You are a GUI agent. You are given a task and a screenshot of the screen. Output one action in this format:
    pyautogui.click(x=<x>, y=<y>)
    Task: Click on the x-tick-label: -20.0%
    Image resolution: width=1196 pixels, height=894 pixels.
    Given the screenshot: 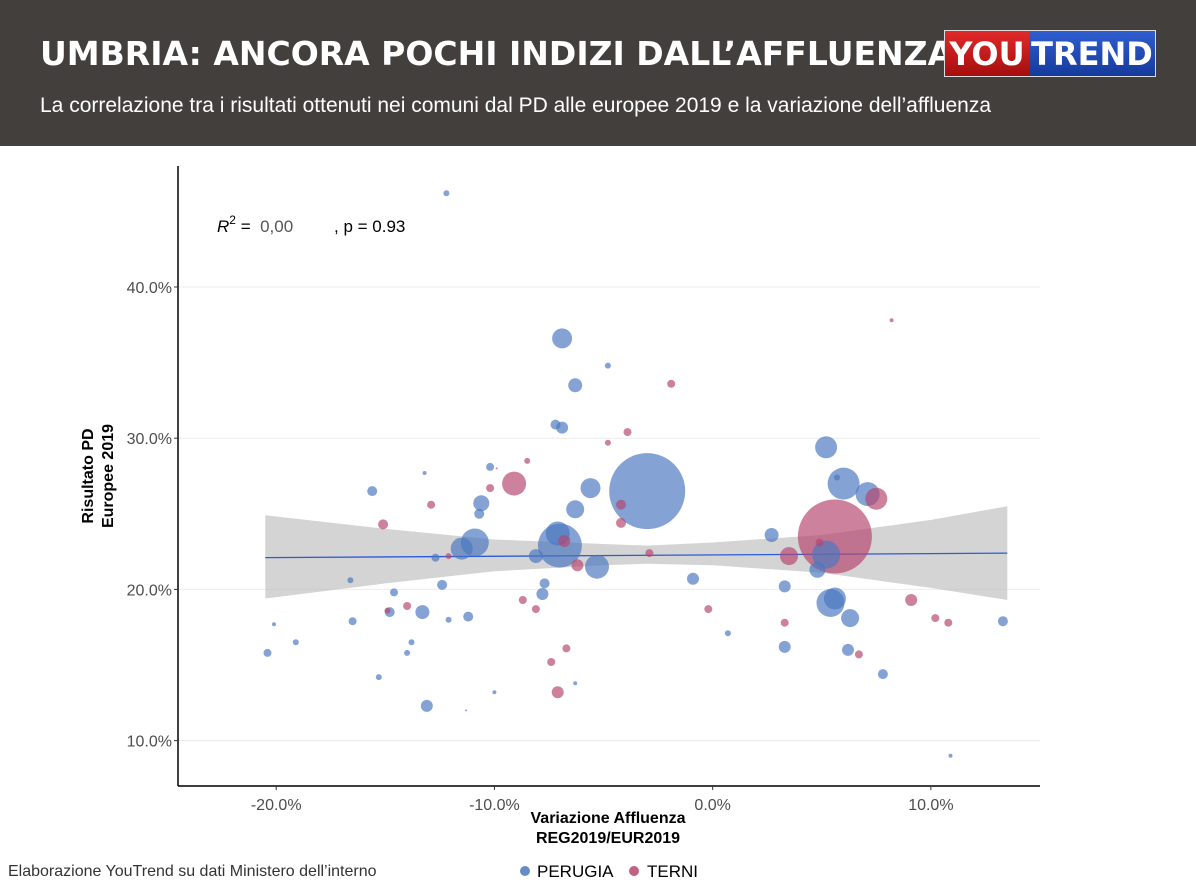 What is the action you would take?
    pyautogui.click(x=276, y=805)
    